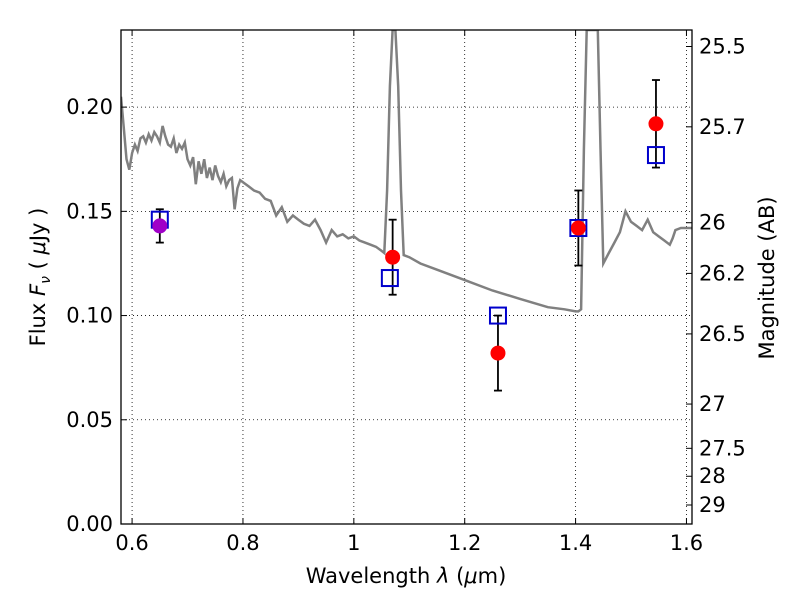 The image size is (800, 600). Describe the element at coordinates (242, 543) in the screenshot. I see `x-tick-label: 0.8` at that location.